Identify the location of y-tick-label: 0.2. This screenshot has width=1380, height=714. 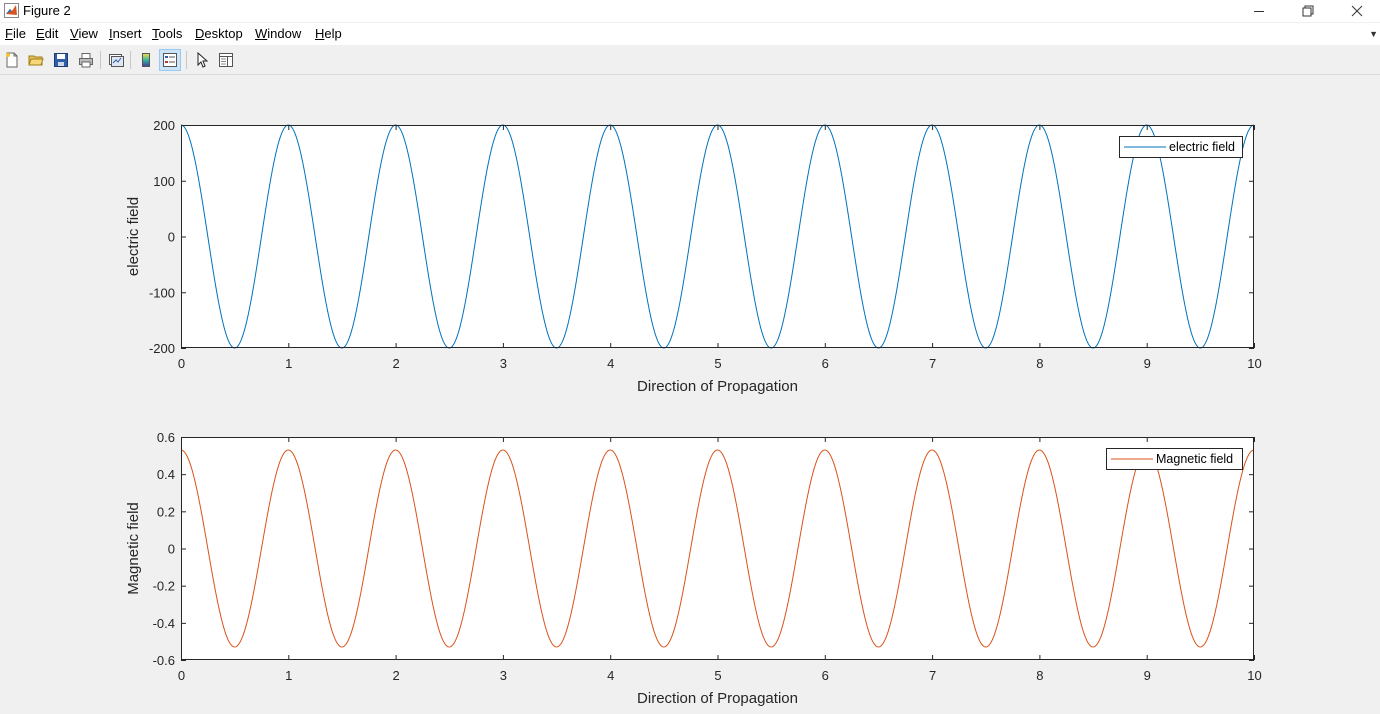
(166, 511).